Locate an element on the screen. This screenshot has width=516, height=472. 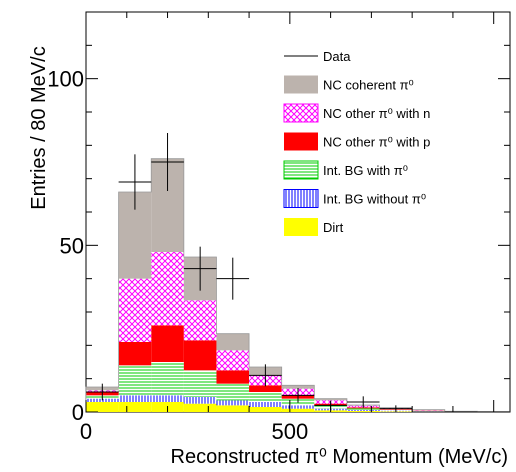
legend-item-nc-other-with-p: NC other π⁰ with p is located at coordinates (357, 141).